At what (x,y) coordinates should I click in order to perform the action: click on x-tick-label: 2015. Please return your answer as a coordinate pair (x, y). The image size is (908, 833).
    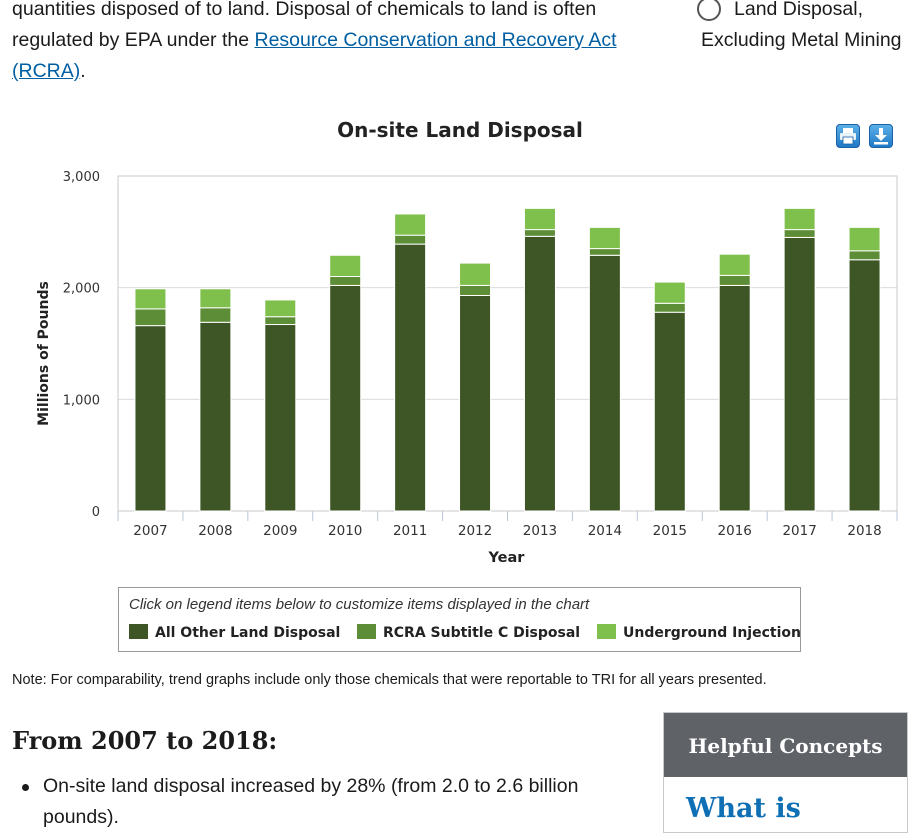
    Looking at the image, I should click on (670, 531).